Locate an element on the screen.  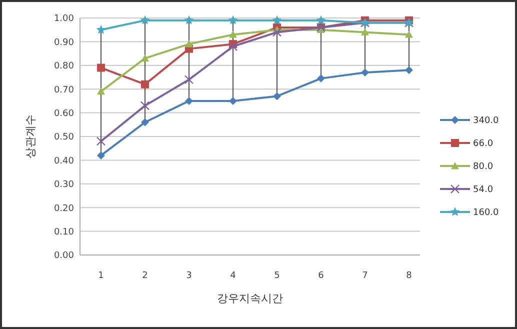
legend-label: 340.0 is located at coordinates (486, 121).